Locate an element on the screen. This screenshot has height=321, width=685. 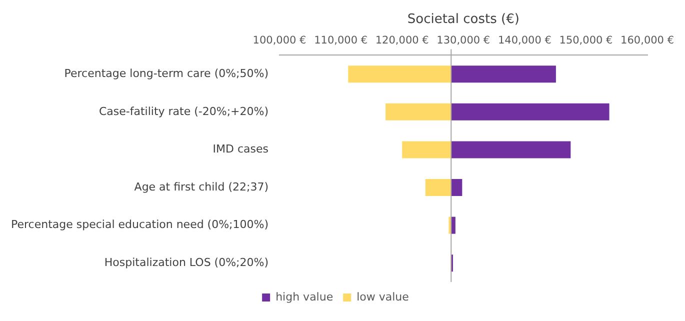
legend-label: low value is located at coordinates (383, 297).